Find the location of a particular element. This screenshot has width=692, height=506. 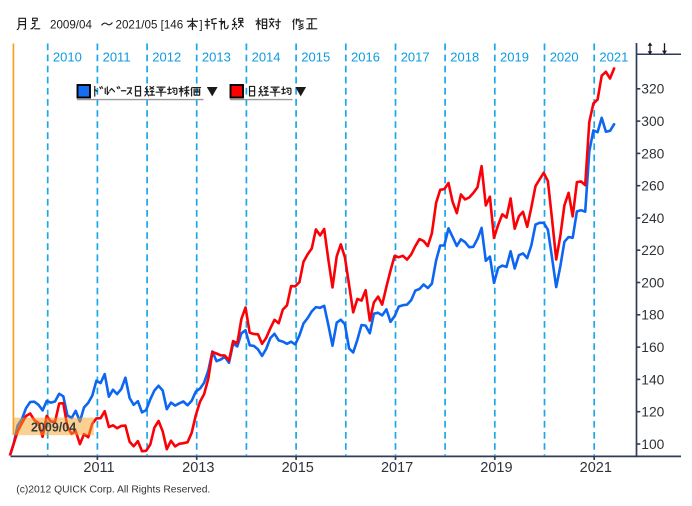

svg-text: 180 is located at coordinates (652, 315).